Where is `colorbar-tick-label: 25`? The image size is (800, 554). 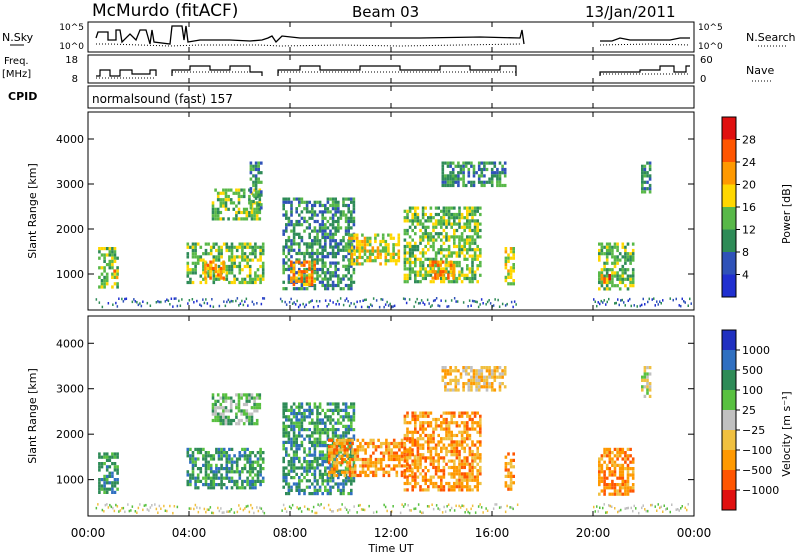
colorbar-tick-label: 25 is located at coordinates (749, 410).